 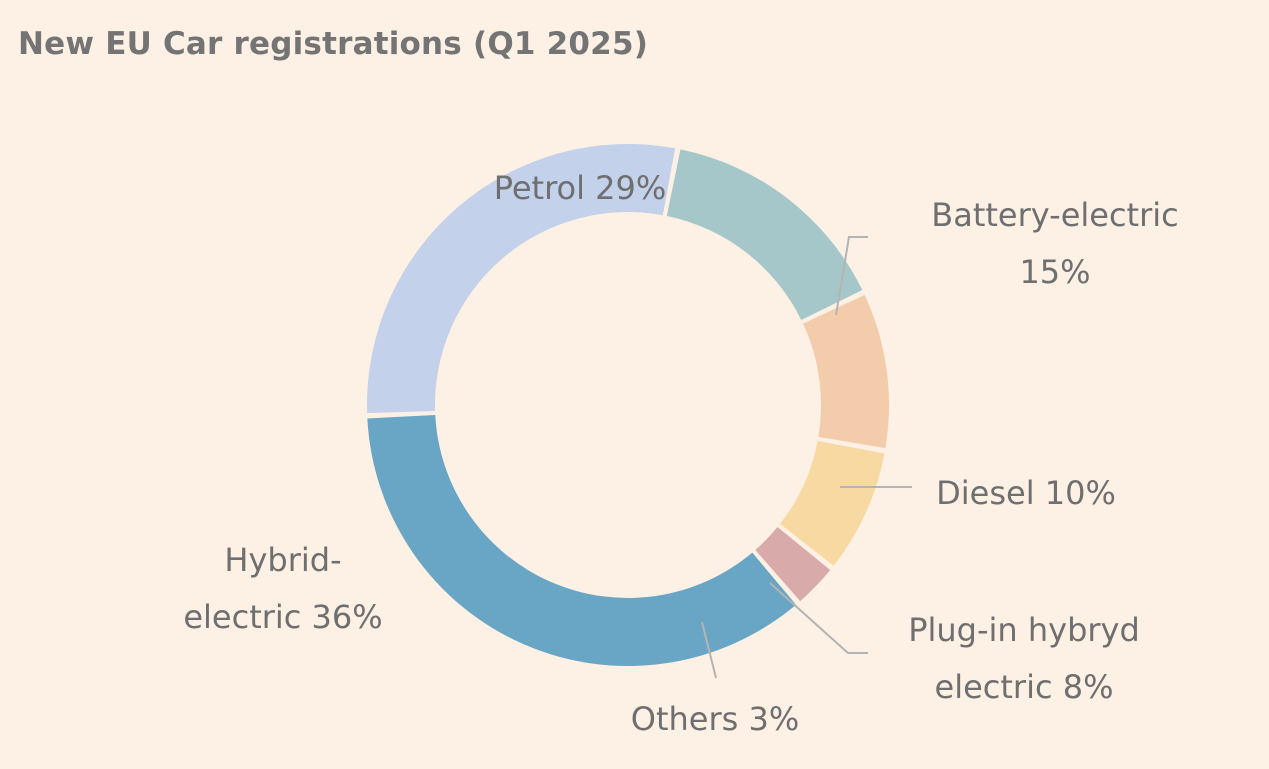 I want to click on label-others: Others 3%, so click(x=715, y=719).